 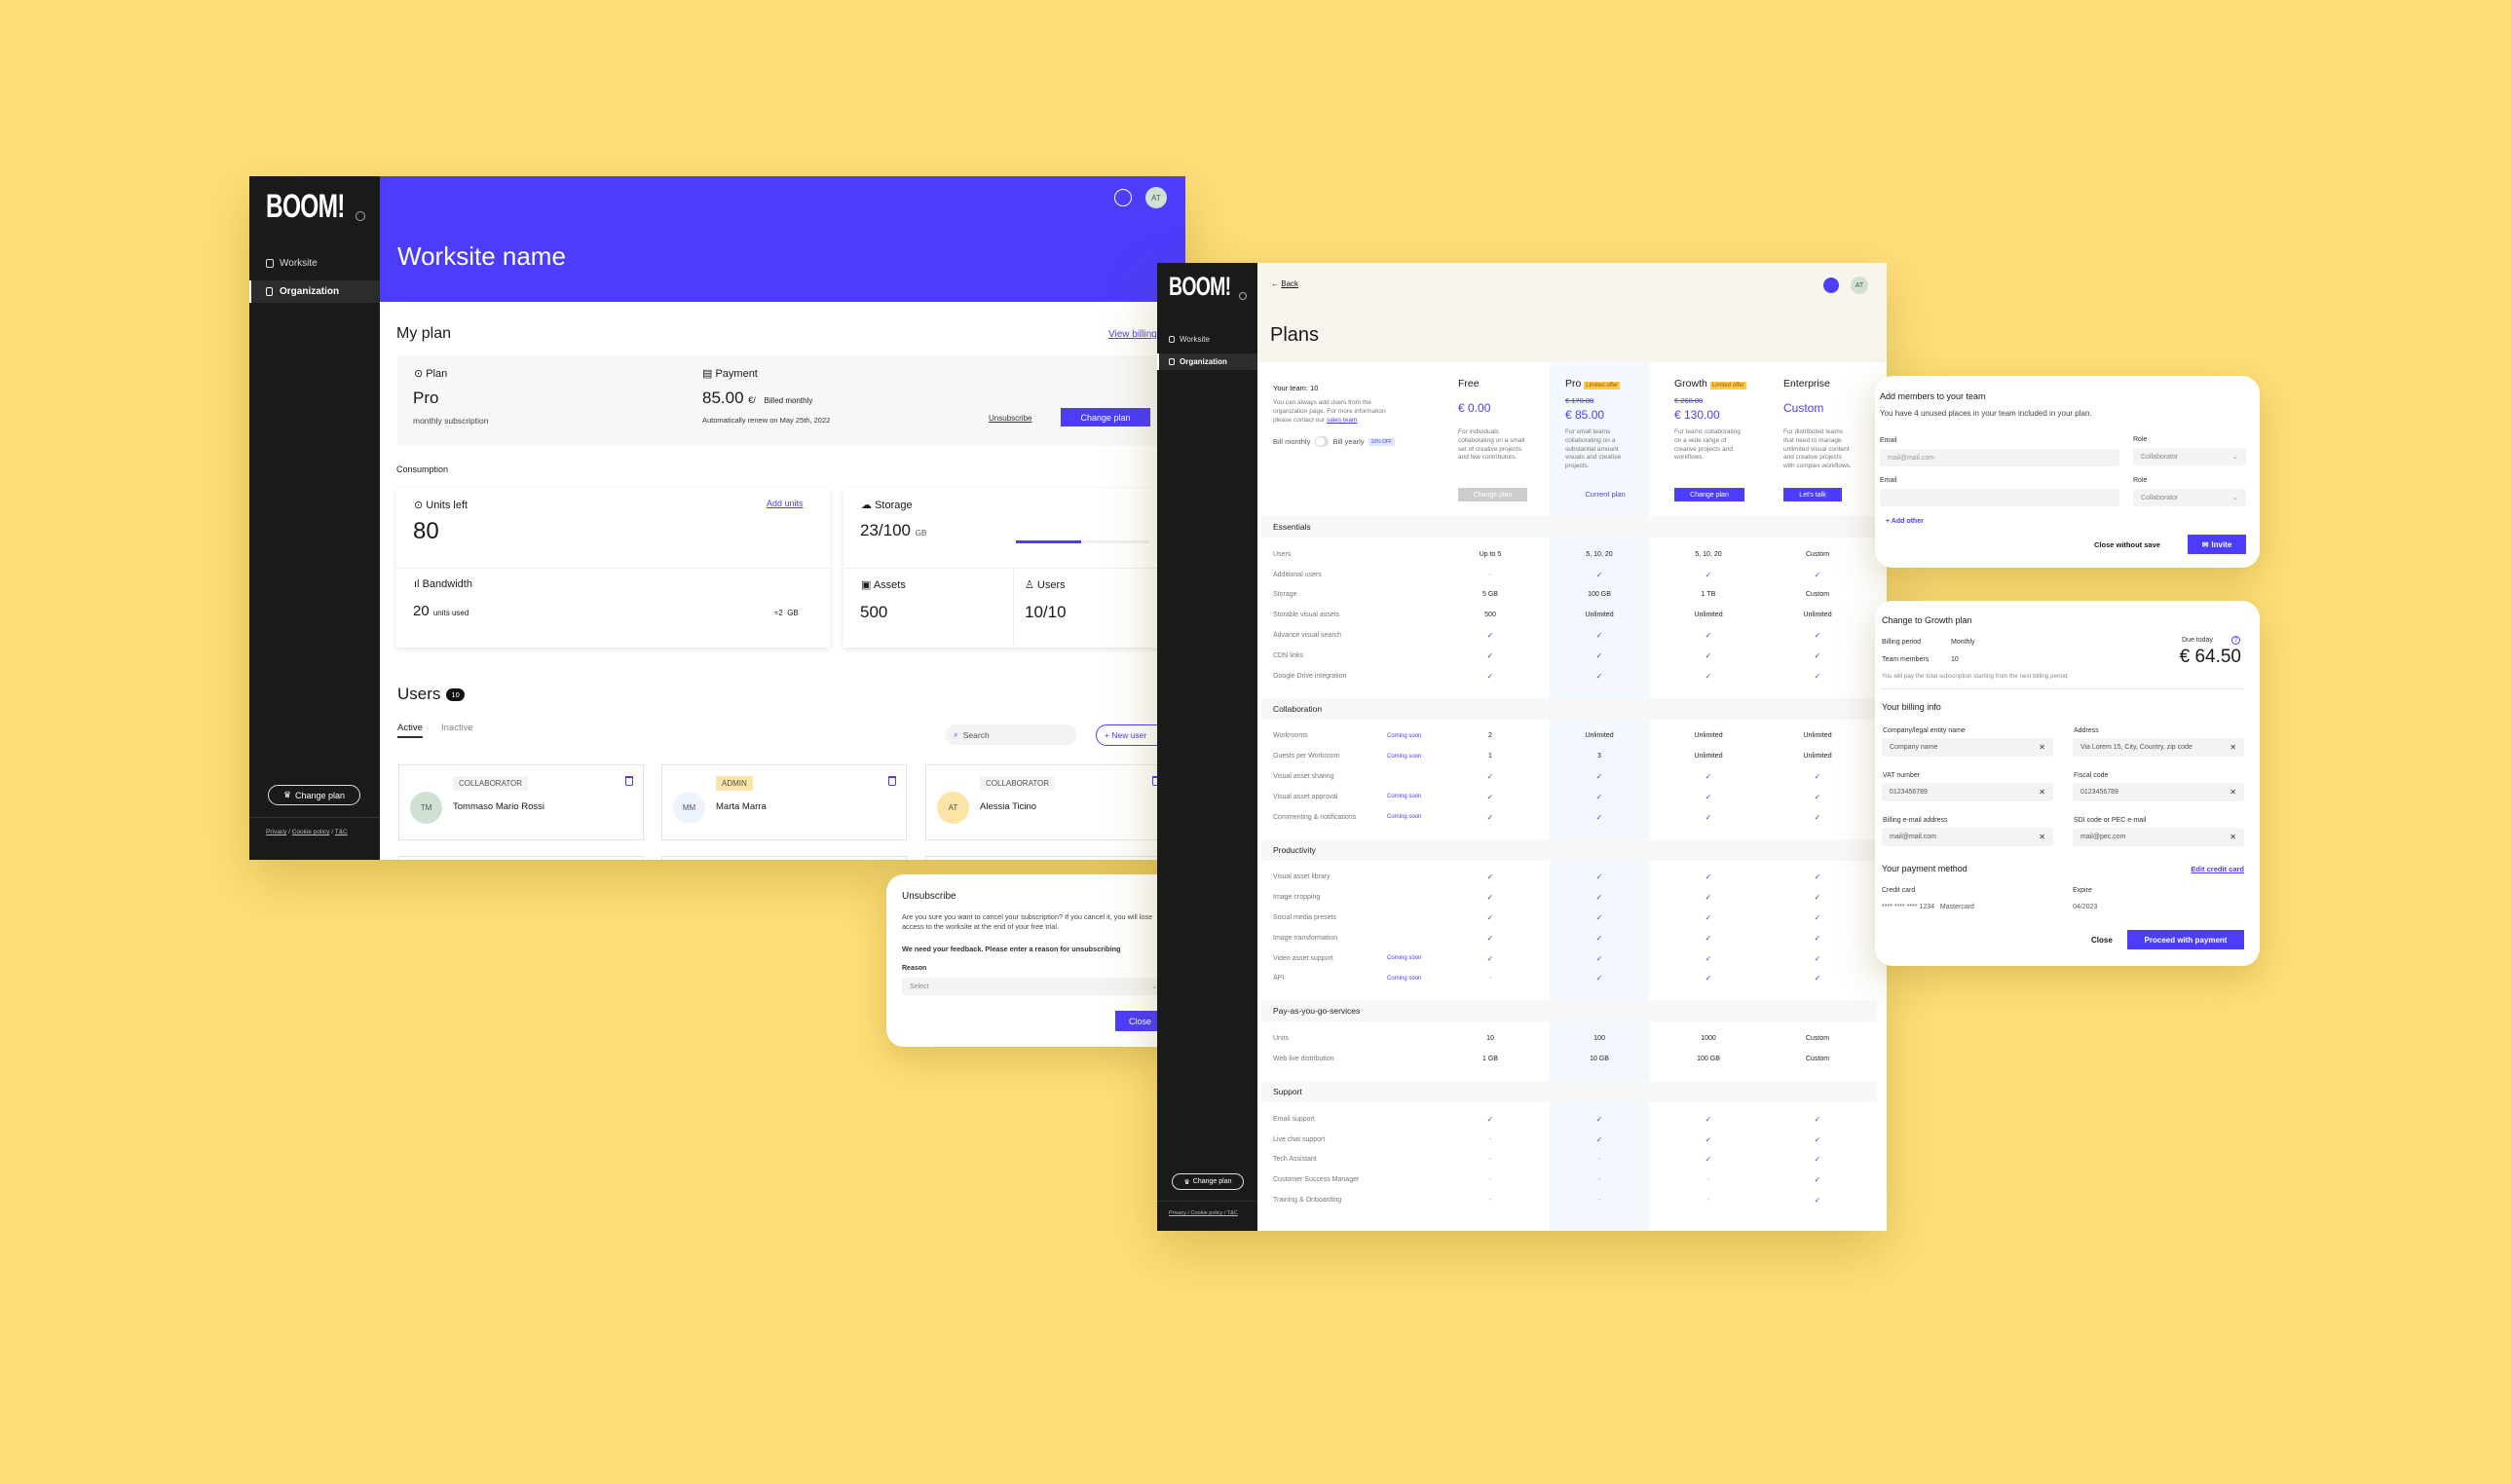 I want to click on add-units-link: Add units, so click(x=785, y=503).